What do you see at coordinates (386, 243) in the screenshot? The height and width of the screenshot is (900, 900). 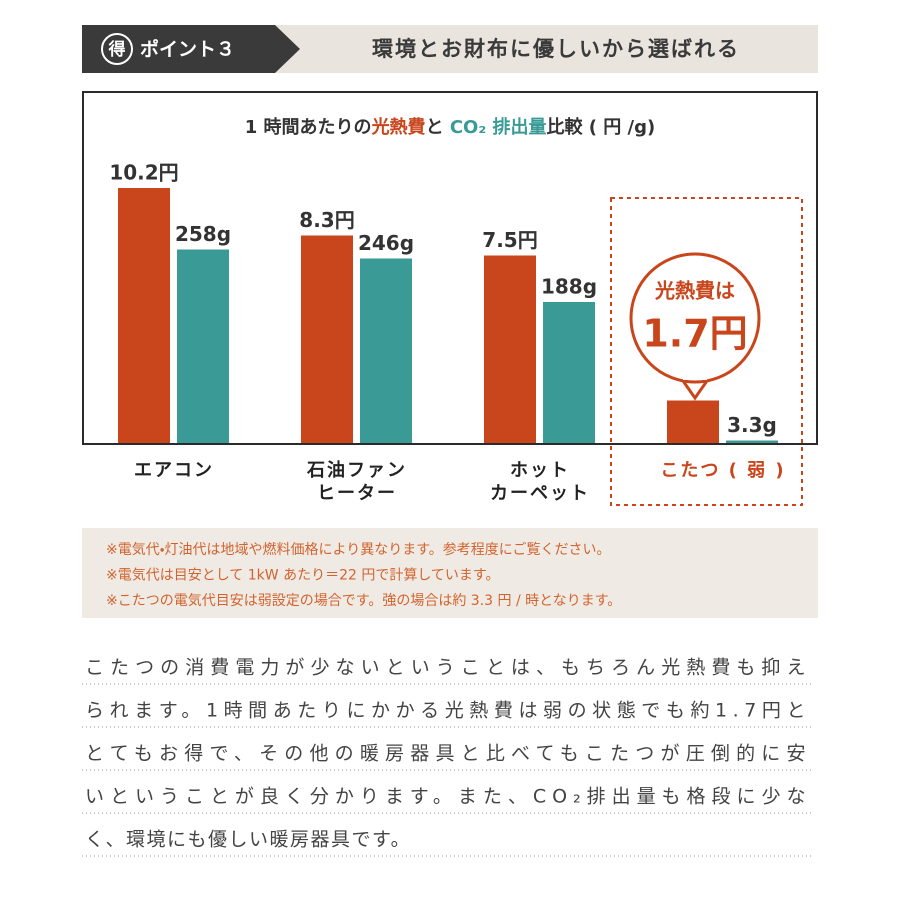 I see `value-label: 246g` at bounding box center [386, 243].